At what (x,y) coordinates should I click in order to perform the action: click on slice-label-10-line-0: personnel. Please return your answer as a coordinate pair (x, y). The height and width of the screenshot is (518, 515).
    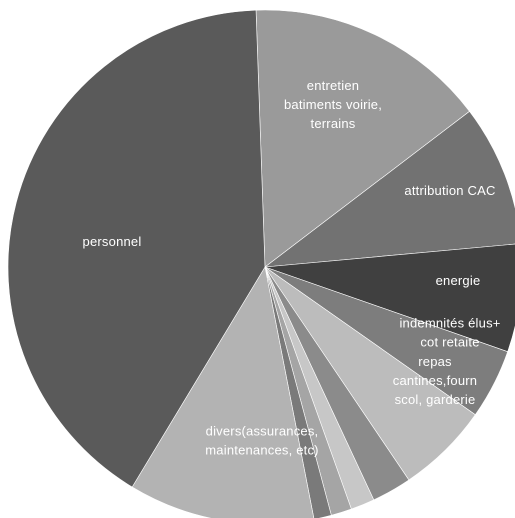
    Looking at the image, I should click on (112, 241).